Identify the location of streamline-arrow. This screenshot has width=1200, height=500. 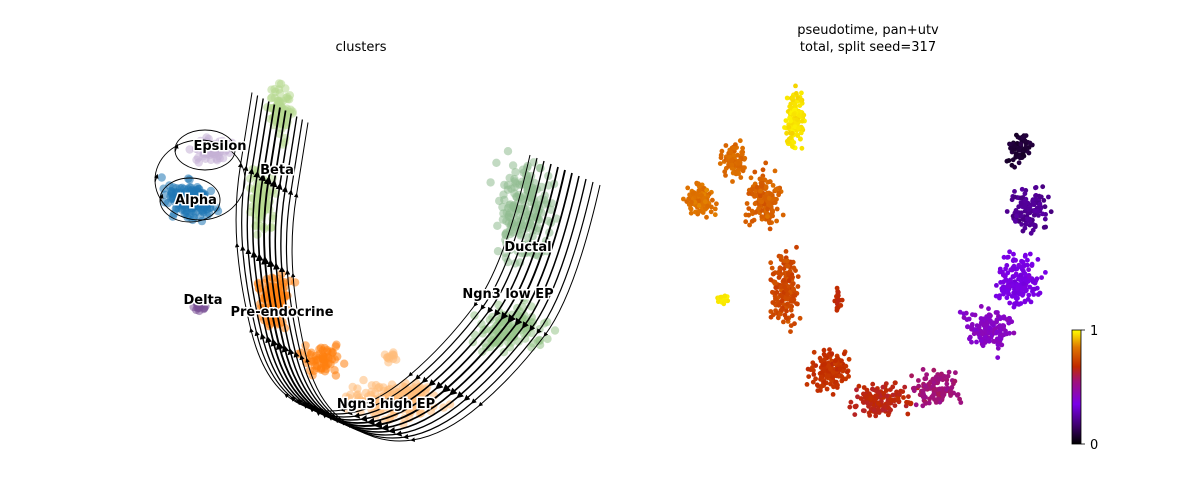
(176, 148).